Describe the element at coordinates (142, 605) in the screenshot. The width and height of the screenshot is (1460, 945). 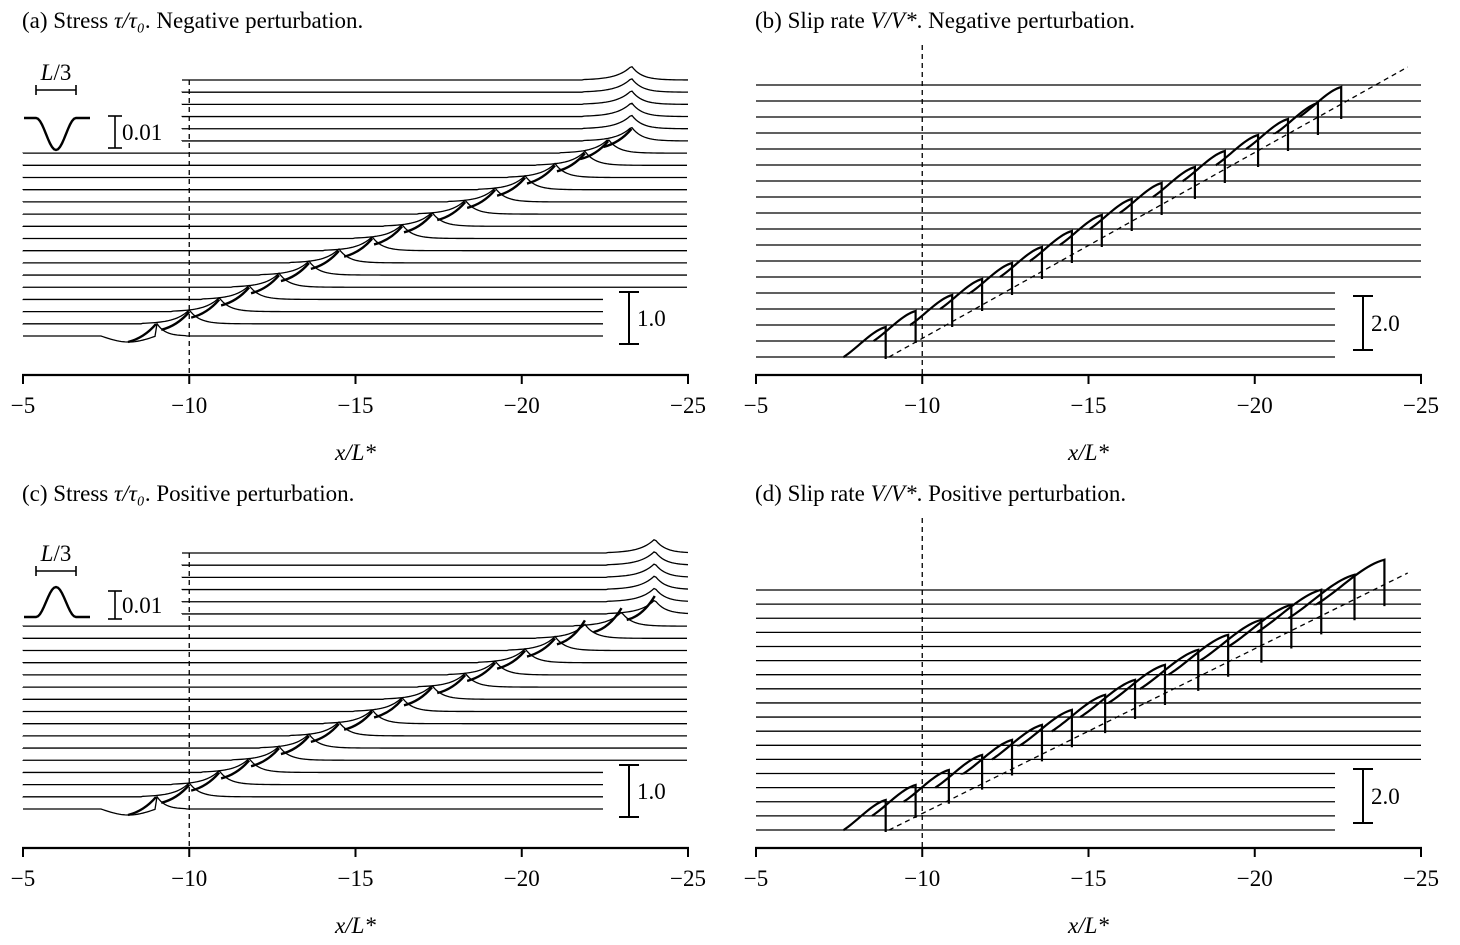
I see `inset-scale-label: 0.01` at that location.